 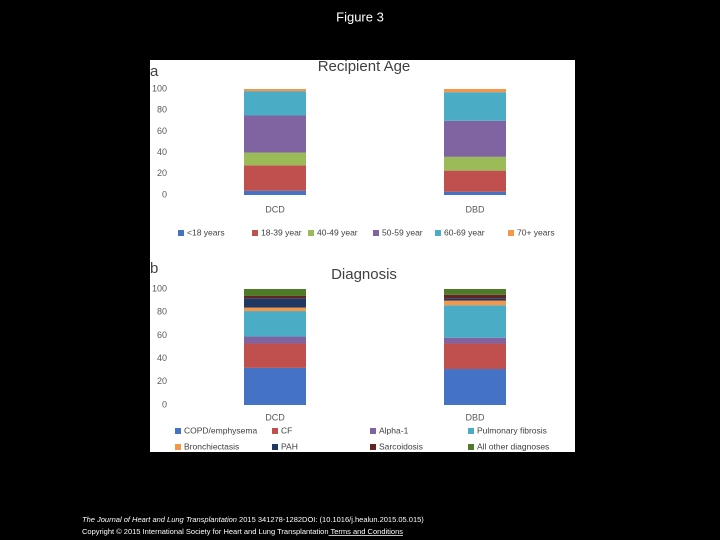 What do you see at coordinates (360, 16) in the screenshot?
I see `slide-title: Figure 3` at bounding box center [360, 16].